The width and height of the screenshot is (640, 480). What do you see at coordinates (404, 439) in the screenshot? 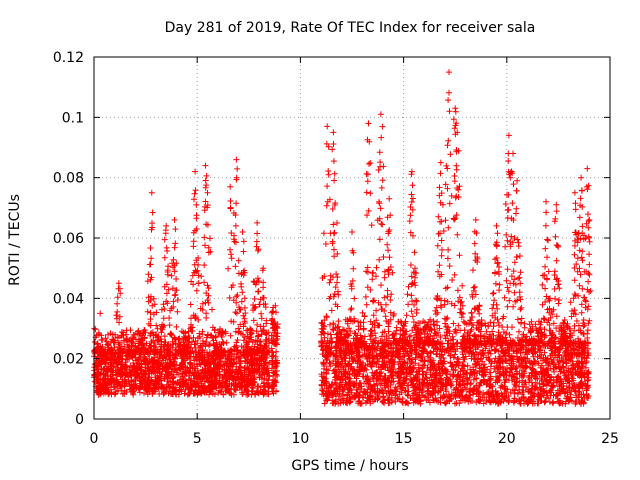
I see `x-tick-label: 15` at bounding box center [404, 439].